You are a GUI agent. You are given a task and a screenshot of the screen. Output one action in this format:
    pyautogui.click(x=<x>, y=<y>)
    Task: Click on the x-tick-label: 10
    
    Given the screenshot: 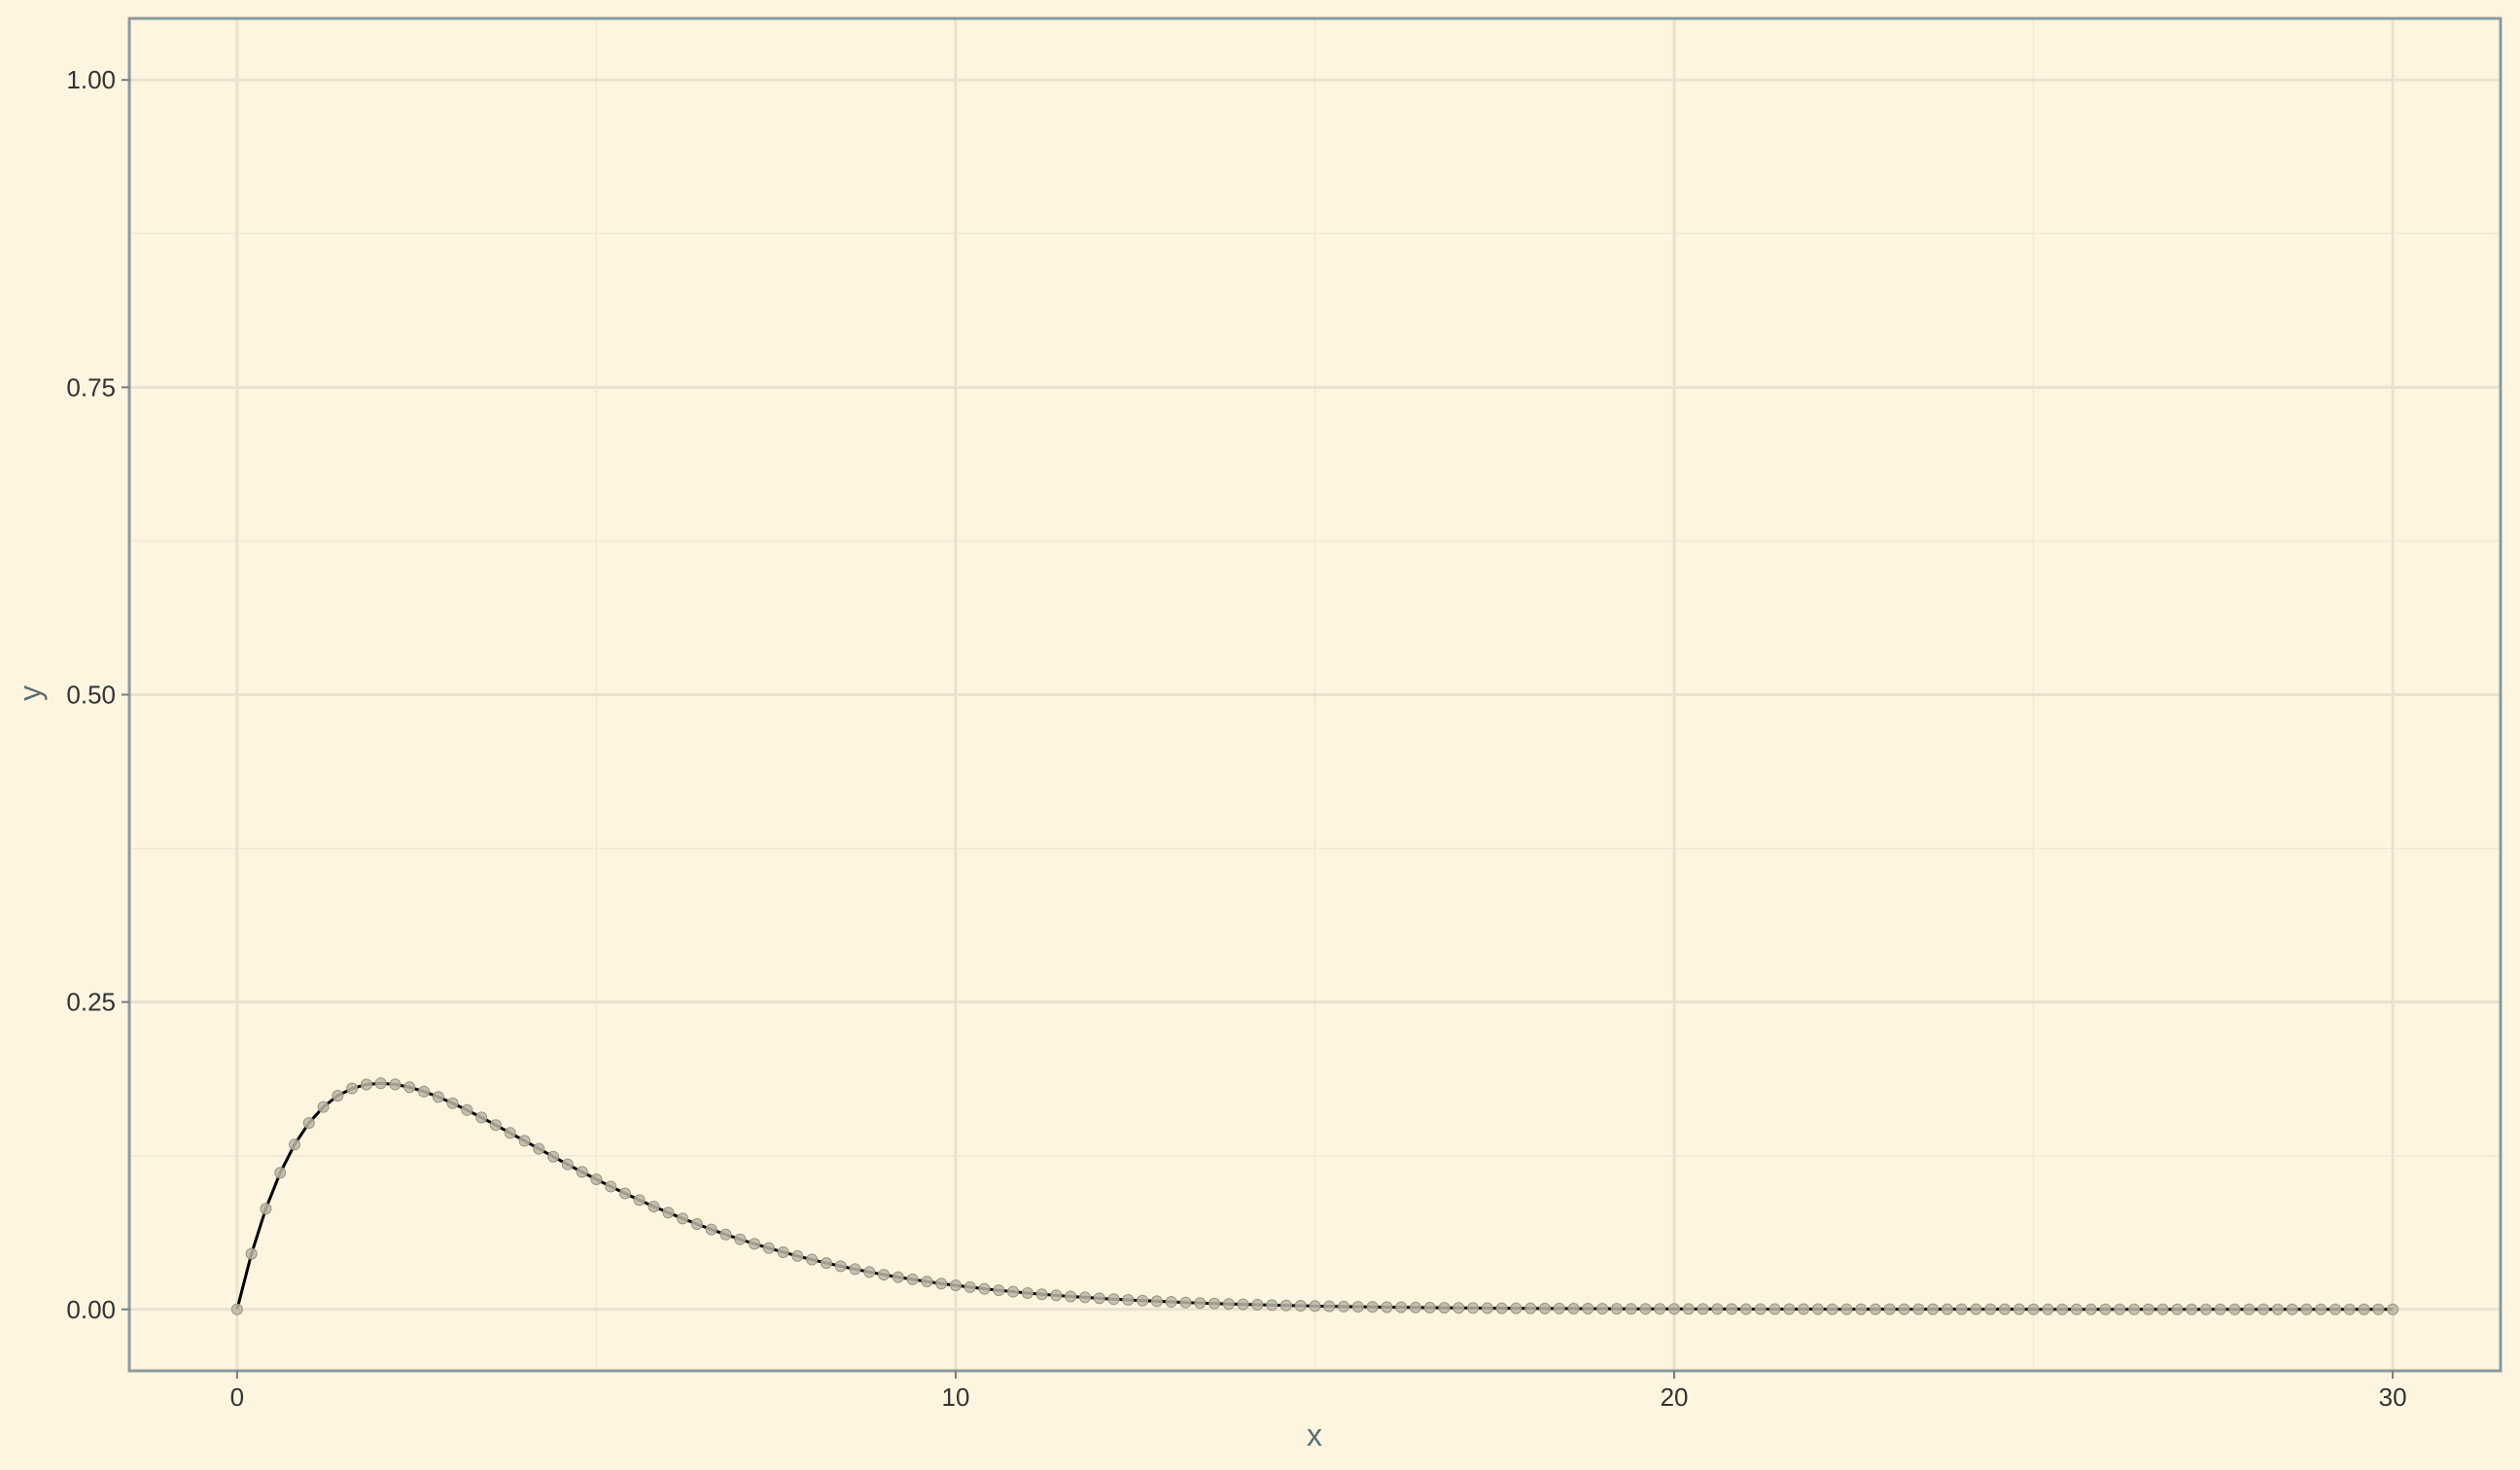 What is the action you would take?
    pyautogui.click(x=955, y=1397)
    